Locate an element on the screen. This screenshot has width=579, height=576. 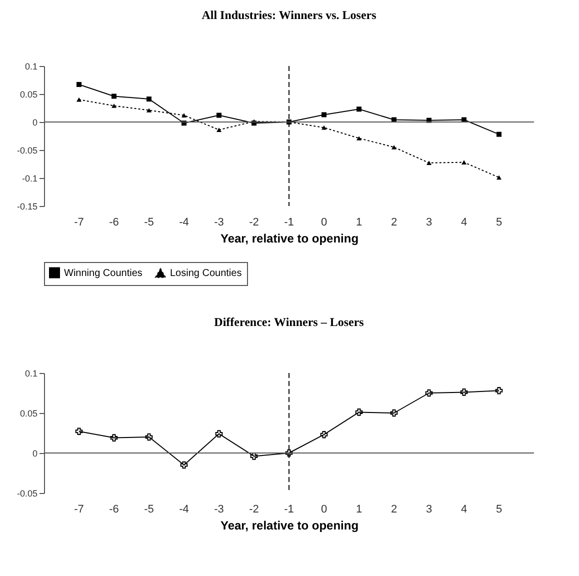
y-tick-label: -0.15 is located at coordinates (27, 207).